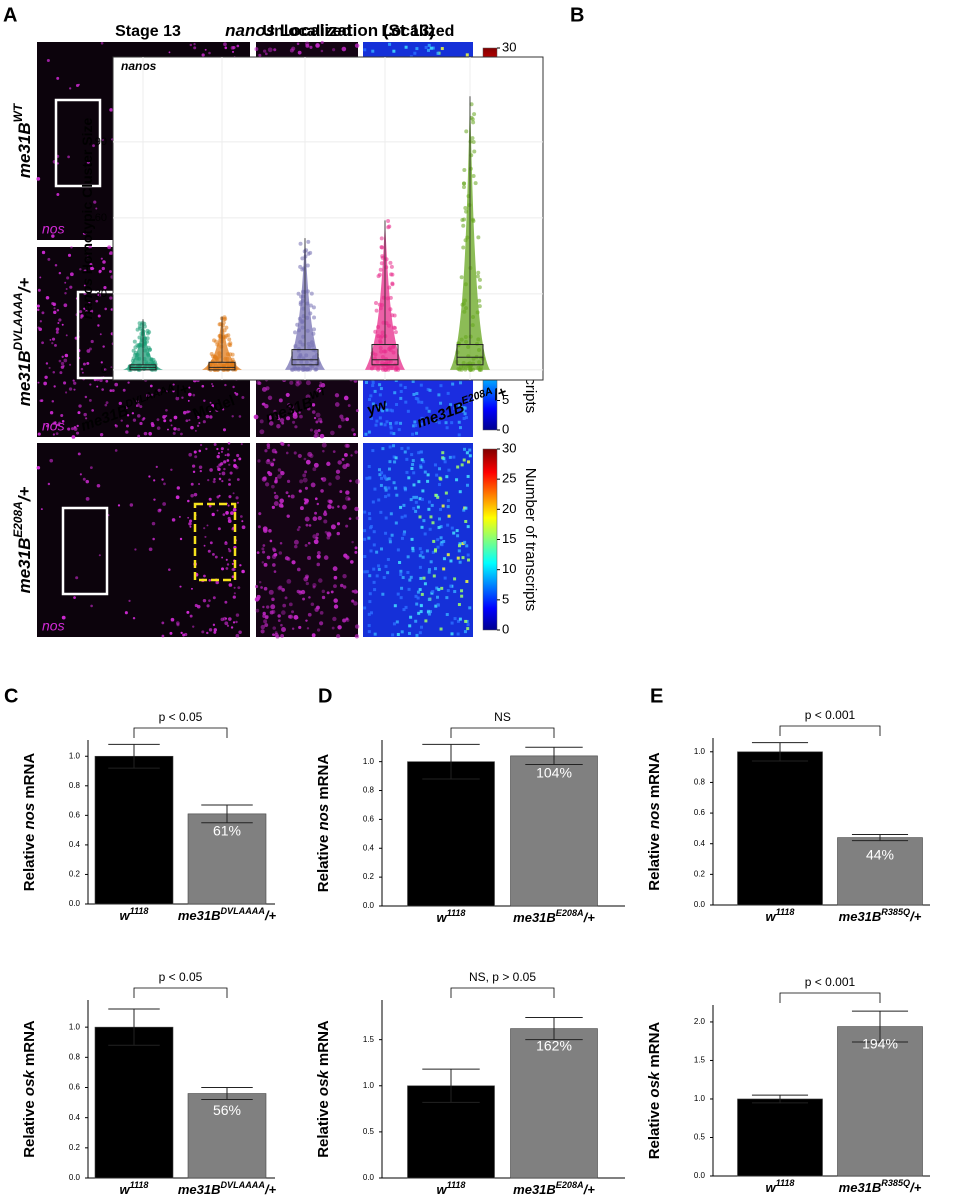 The image size is (957, 1200). Describe the element at coordinates (75, 814) in the screenshot. I see `y-tick-label: 0.6` at that location.